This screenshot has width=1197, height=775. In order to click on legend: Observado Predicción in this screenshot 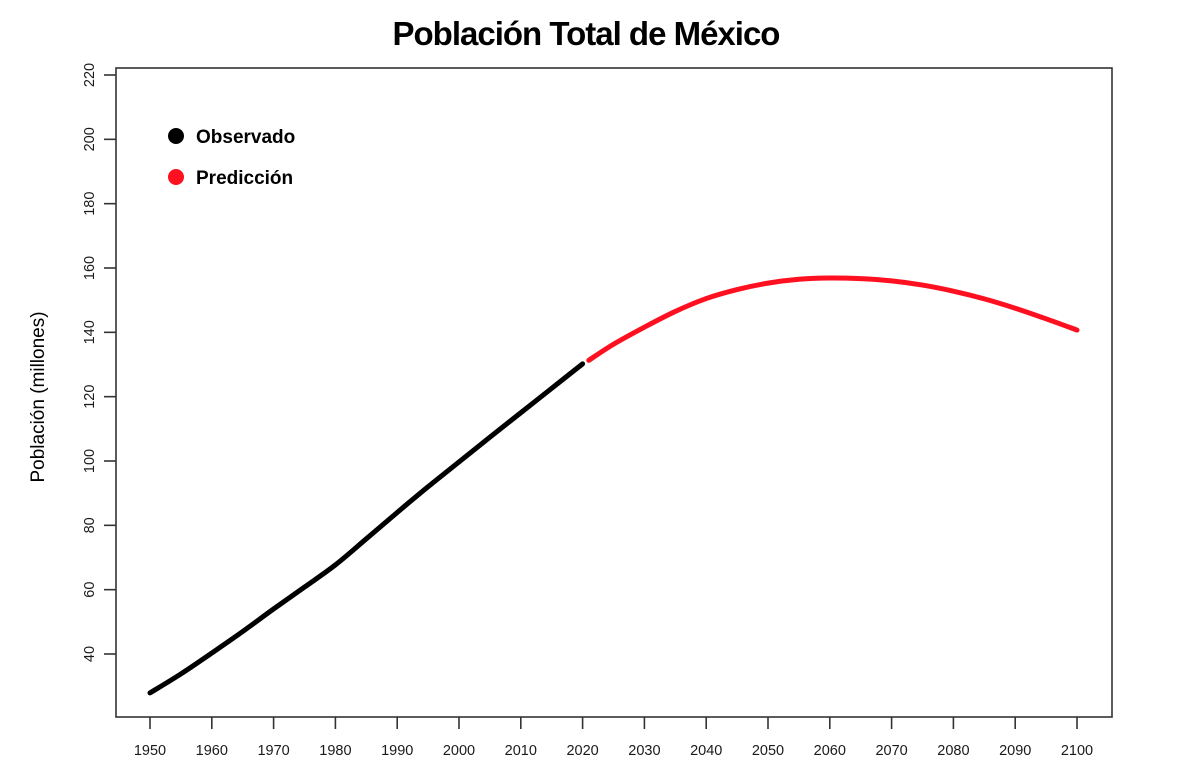, I will do `click(231, 158)`.